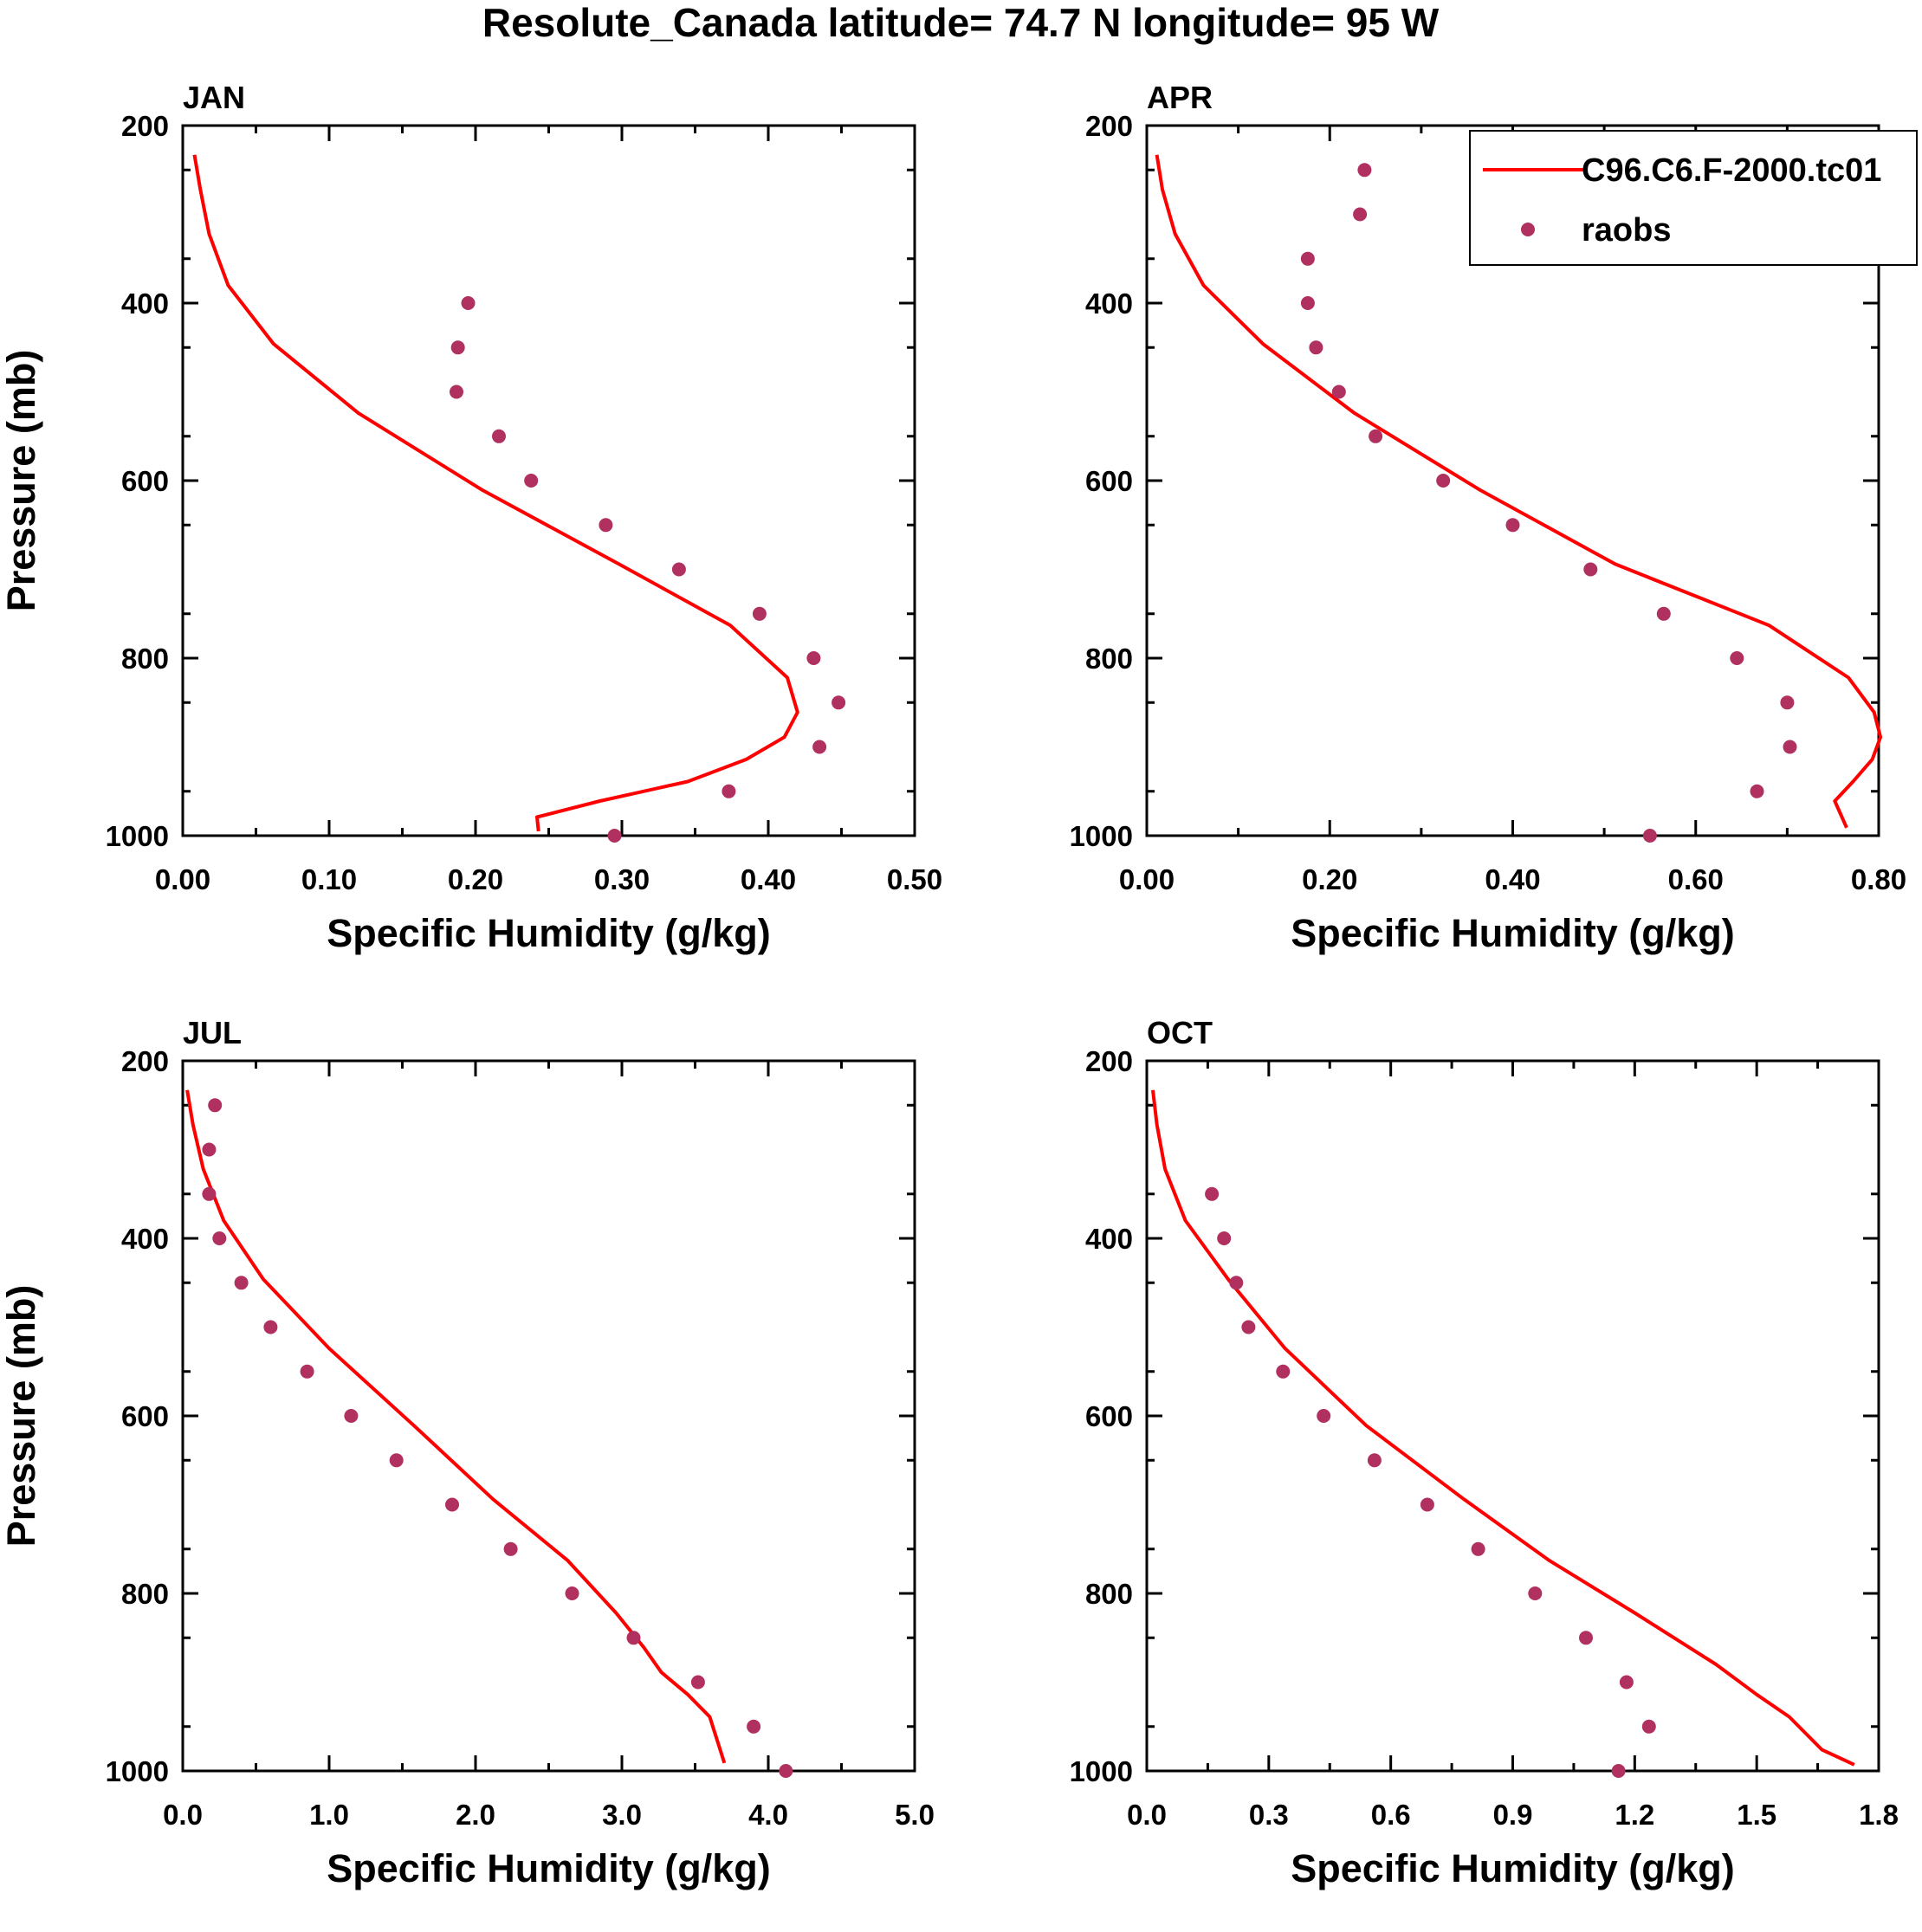  Describe the element at coordinates (1269, 1815) in the screenshot. I see `x-tick-label: 0.3` at that location.